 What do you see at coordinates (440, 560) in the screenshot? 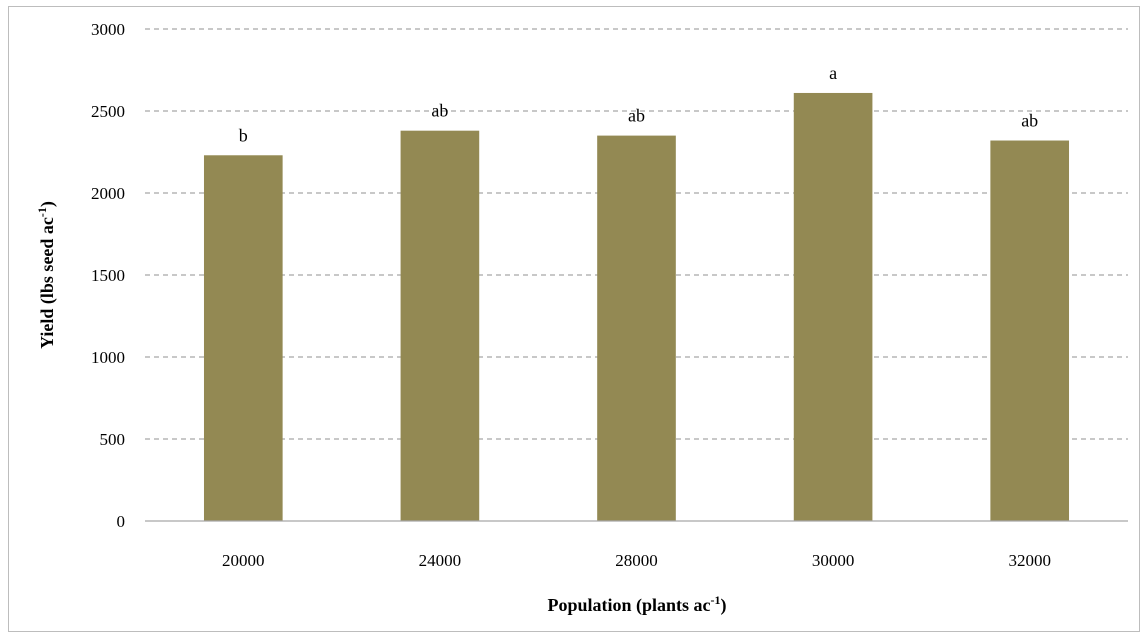
I see `x-tick-label: 24000` at bounding box center [440, 560].